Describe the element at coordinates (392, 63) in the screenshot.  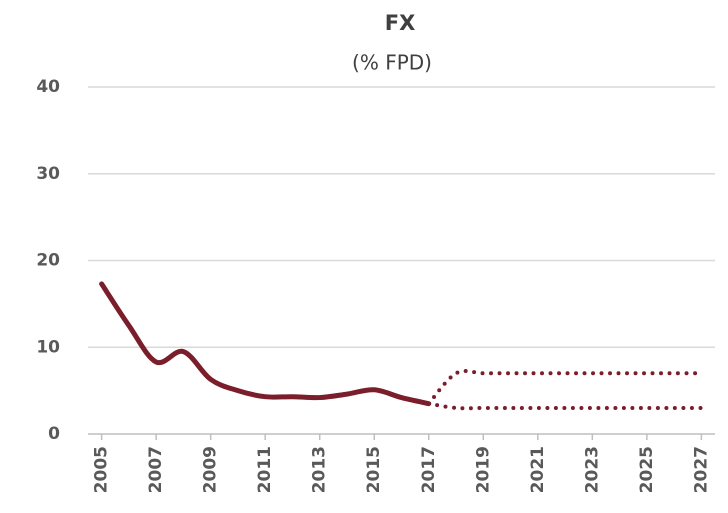
I see `chart-subtitle: (% FPD)` at that location.